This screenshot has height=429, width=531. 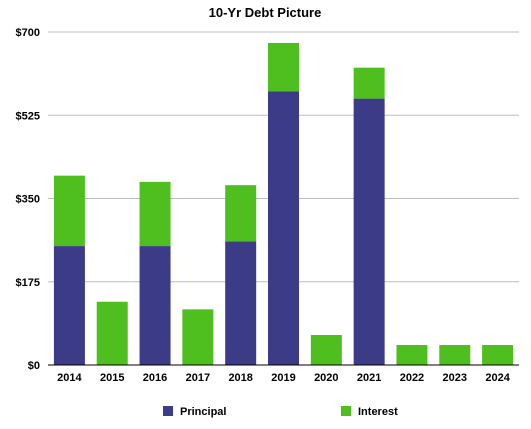 What do you see at coordinates (369, 83) in the screenshot?
I see `bar-interest-2021` at bounding box center [369, 83].